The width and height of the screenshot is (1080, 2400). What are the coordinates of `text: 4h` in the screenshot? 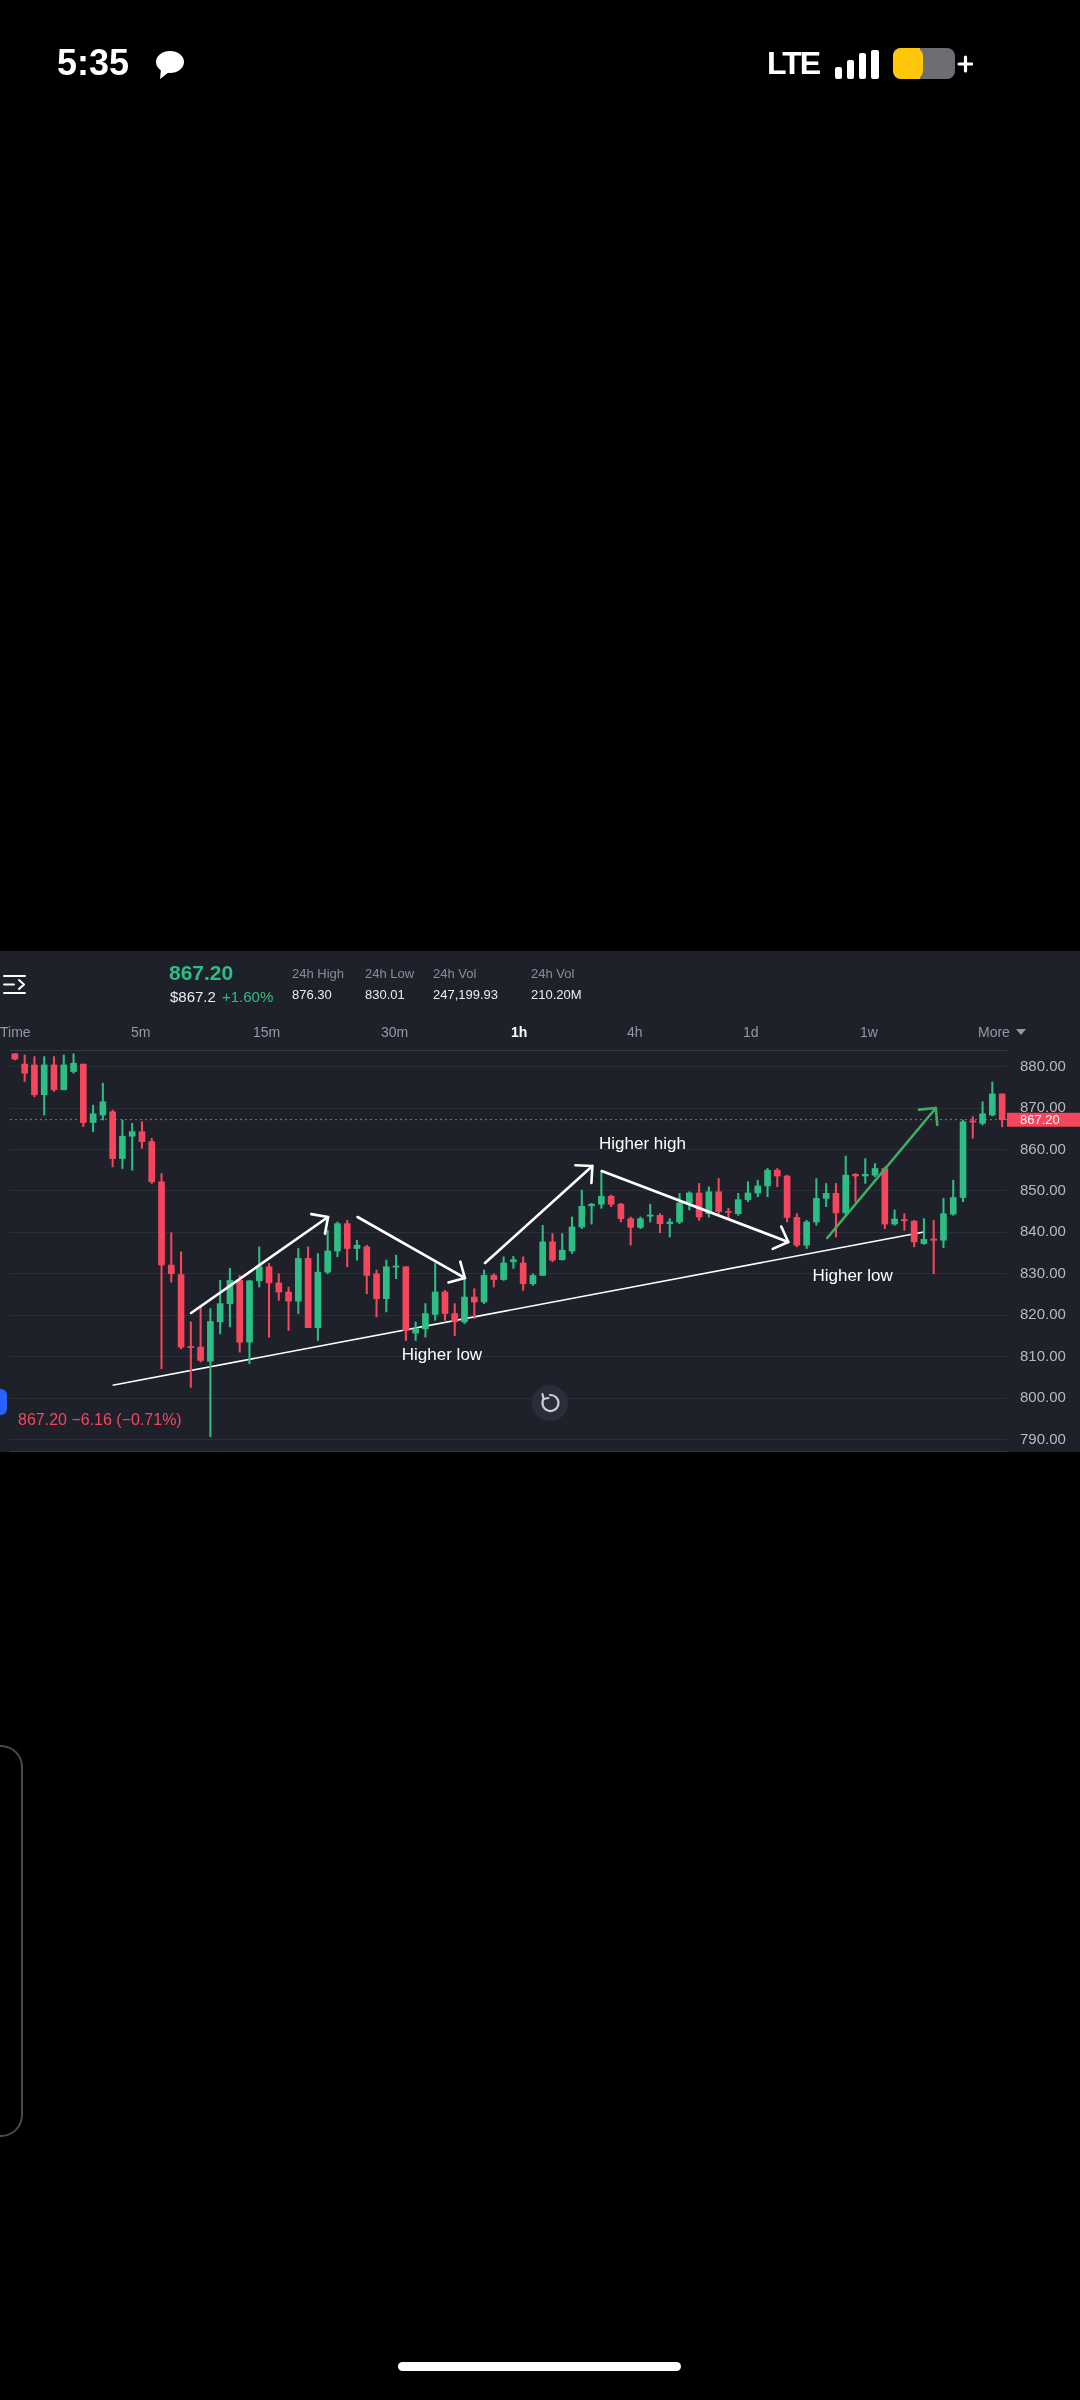 It's located at (635, 1032).